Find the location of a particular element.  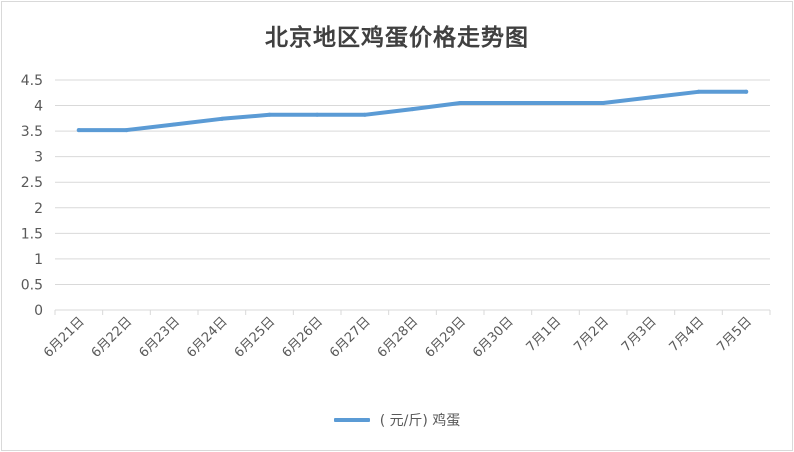

y-tick-label: 0.5 is located at coordinates (32, 285).